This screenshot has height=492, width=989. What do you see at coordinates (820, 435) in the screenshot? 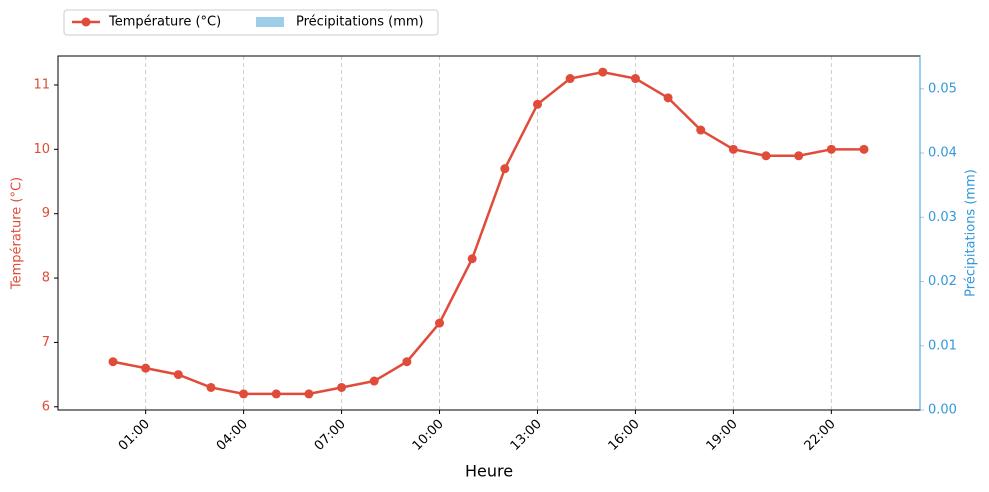
I see `x-tick-label: 22:00` at bounding box center [820, 435].